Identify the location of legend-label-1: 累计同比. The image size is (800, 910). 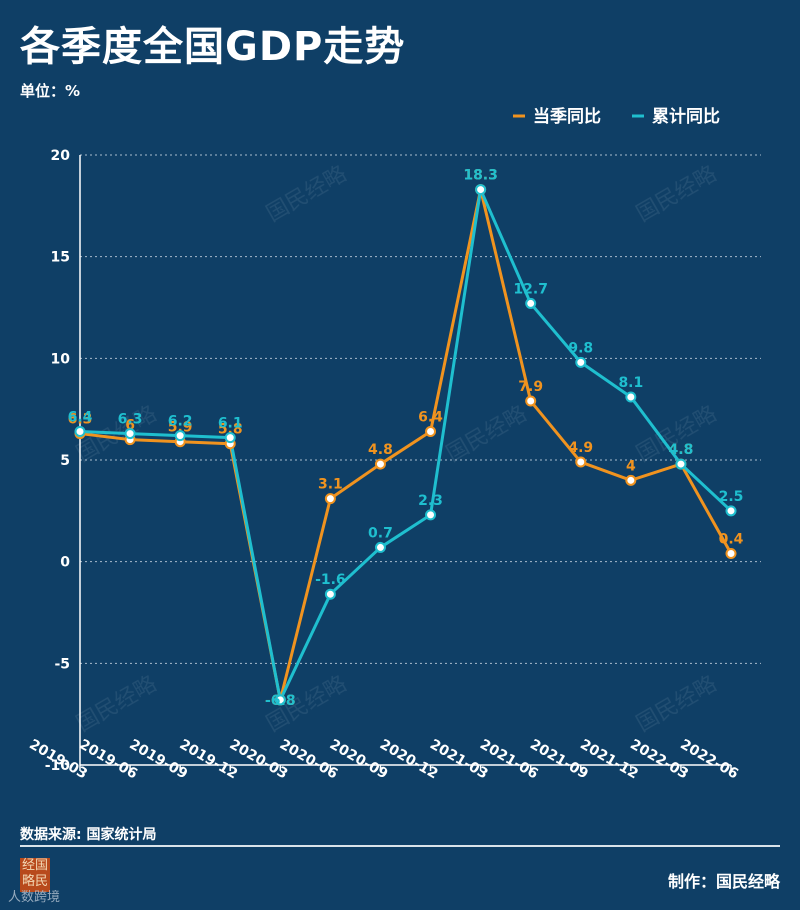
(686, 116).